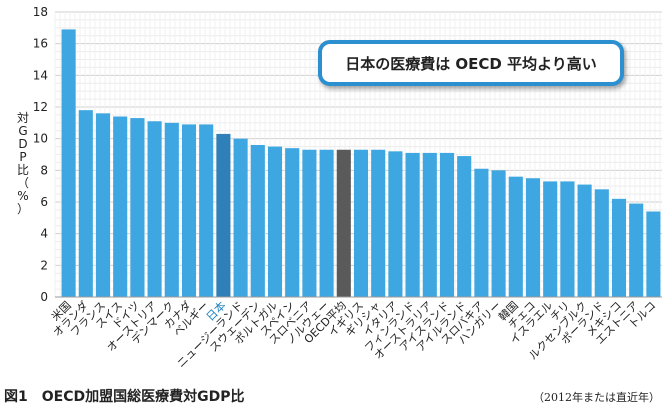 The width and height of the screenshot is (666, 411). Describe the element at coordinates (44, 297) in the screenshot. I see `y-tick-label: 0` at that location.